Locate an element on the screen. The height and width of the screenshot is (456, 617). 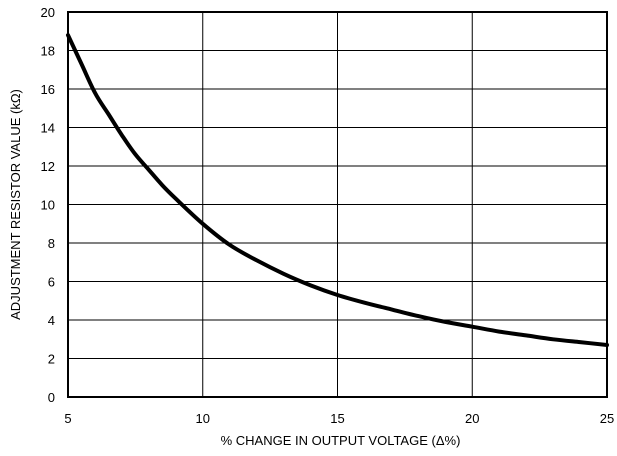
y-tick-label: 16 is located at coordinates (48, 89).